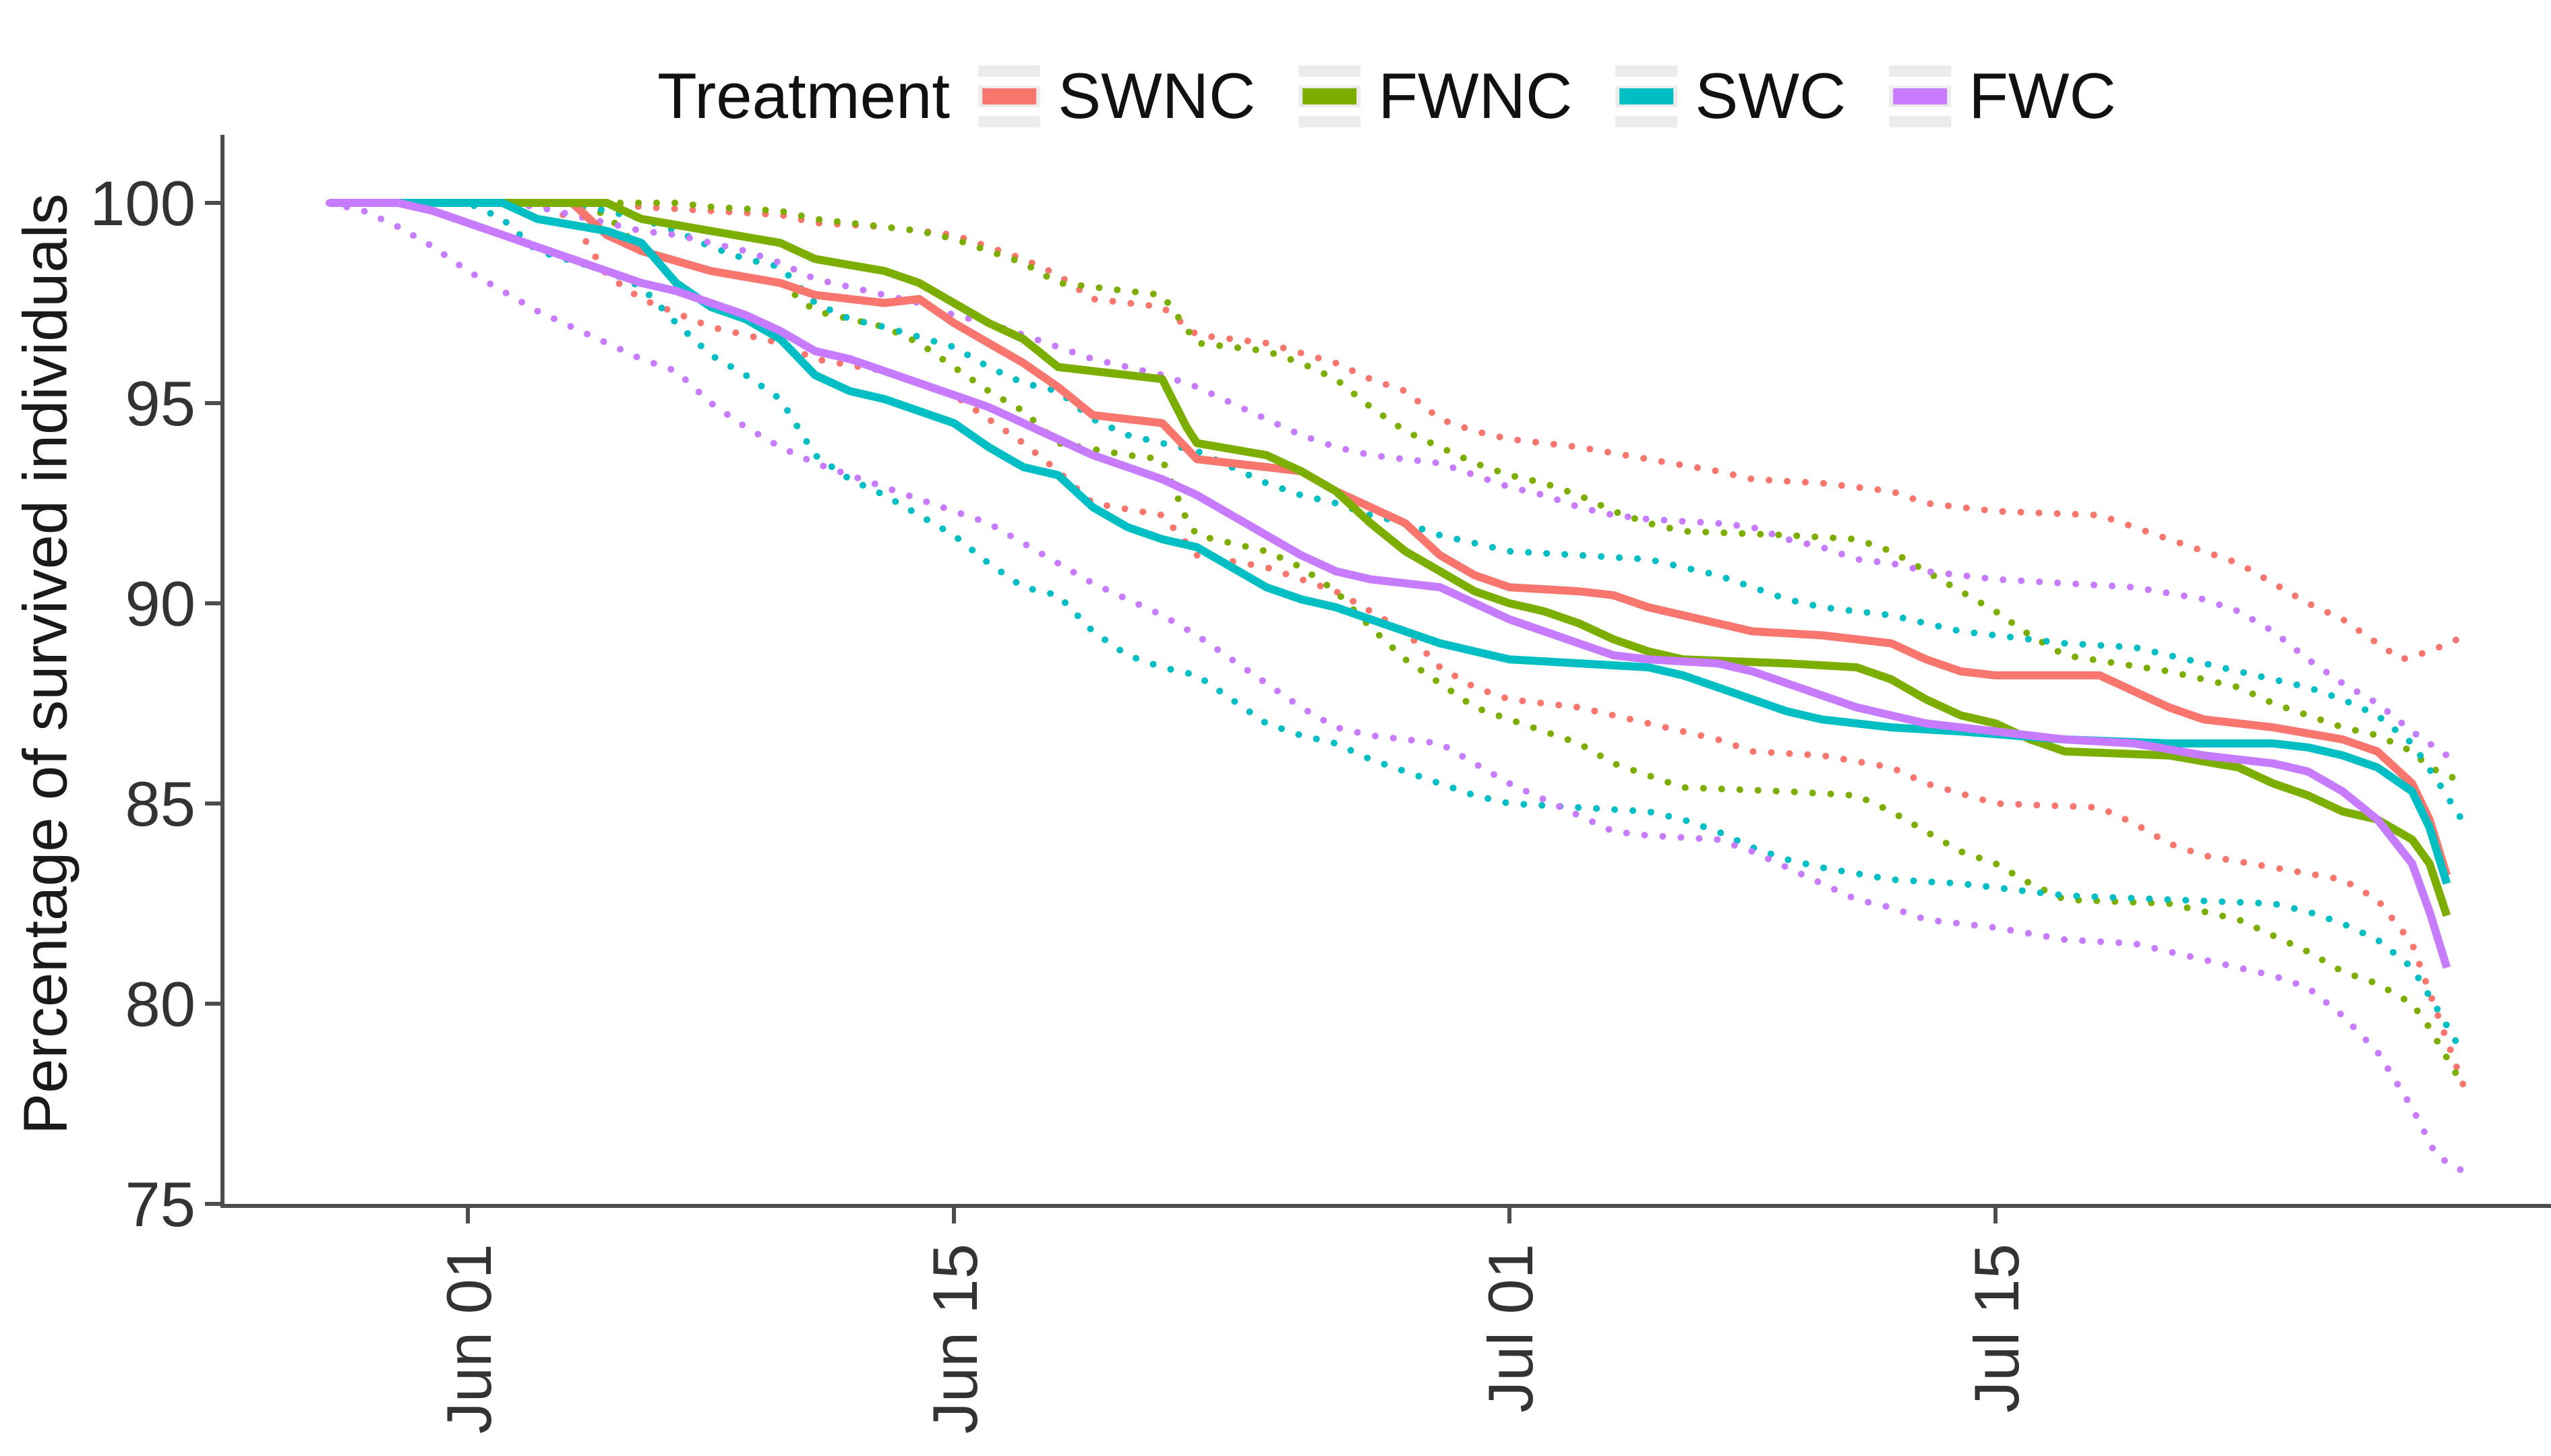 The height and width of the screenshot is (1456, 2551). What do you see at coordinates (955, 1339) in the screenshot?
I see `x-tick-label: Jun 15` at bounding box center [955, 1339].